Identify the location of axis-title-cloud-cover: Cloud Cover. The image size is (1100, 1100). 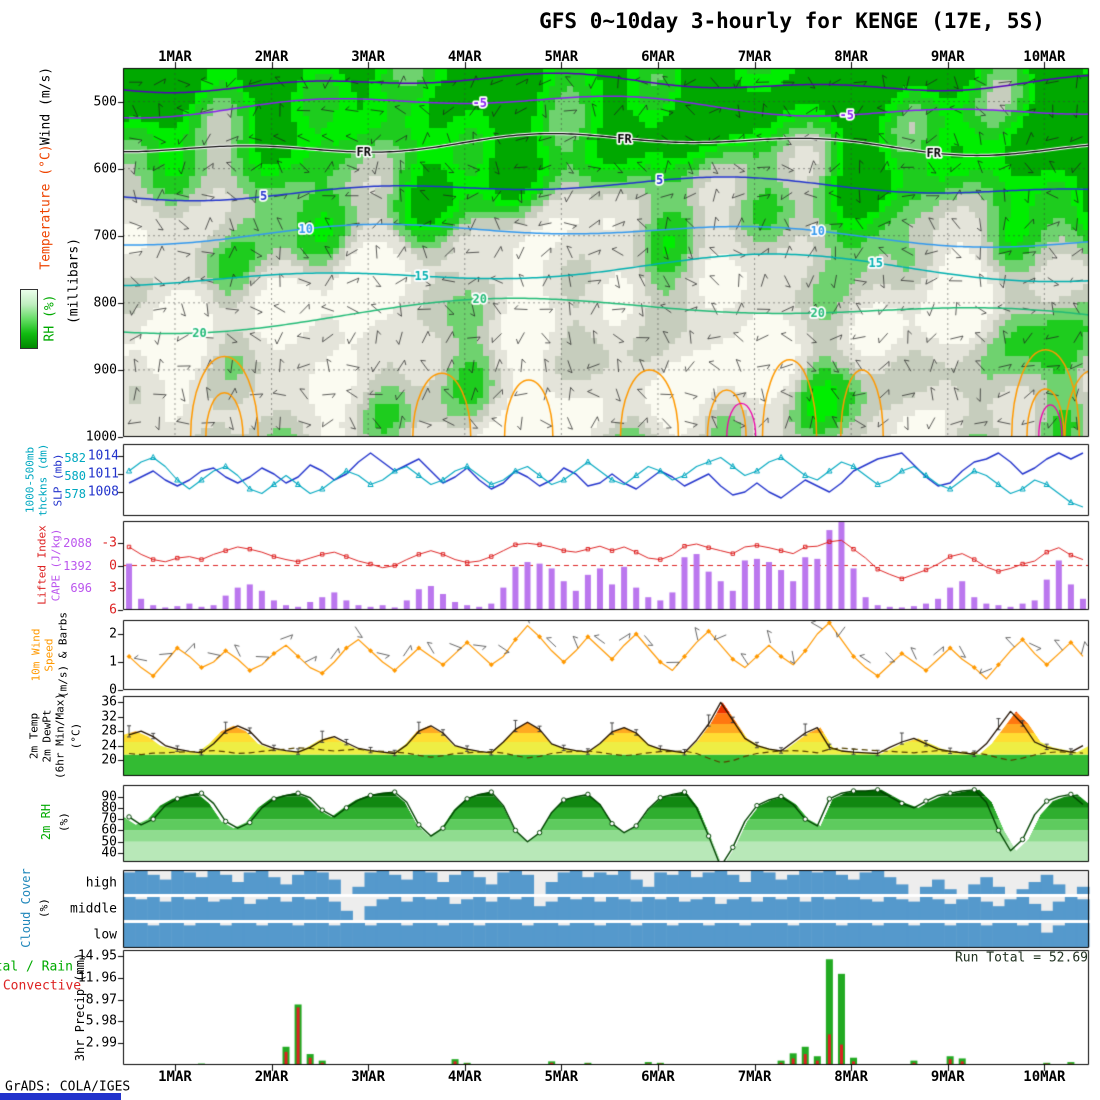
(26, 908).